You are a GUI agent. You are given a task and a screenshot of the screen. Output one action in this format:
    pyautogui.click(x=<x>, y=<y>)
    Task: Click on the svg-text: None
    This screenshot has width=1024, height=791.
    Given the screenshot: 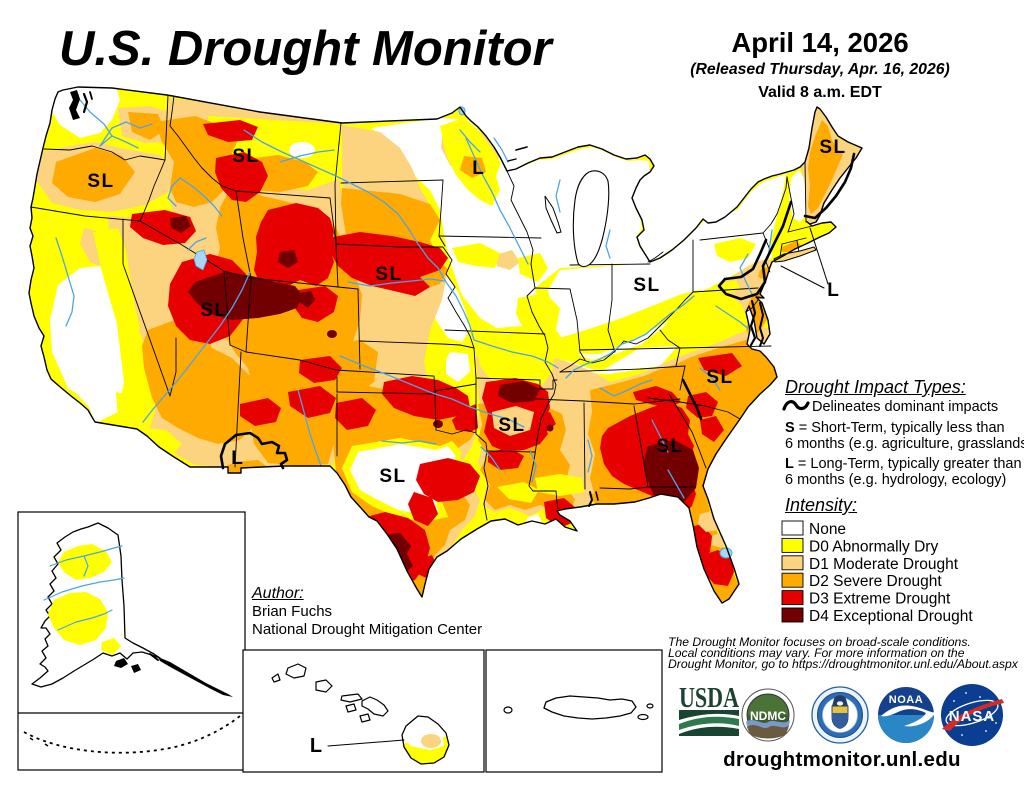 What is the action you would take?
    pyautogui.click(x=827, y=529)
    